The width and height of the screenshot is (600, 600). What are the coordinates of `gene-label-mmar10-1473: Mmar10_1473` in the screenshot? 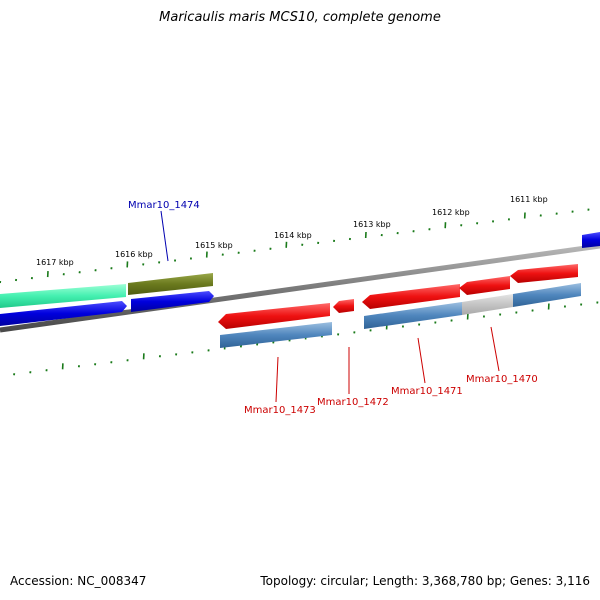 It's located at (280, 410).